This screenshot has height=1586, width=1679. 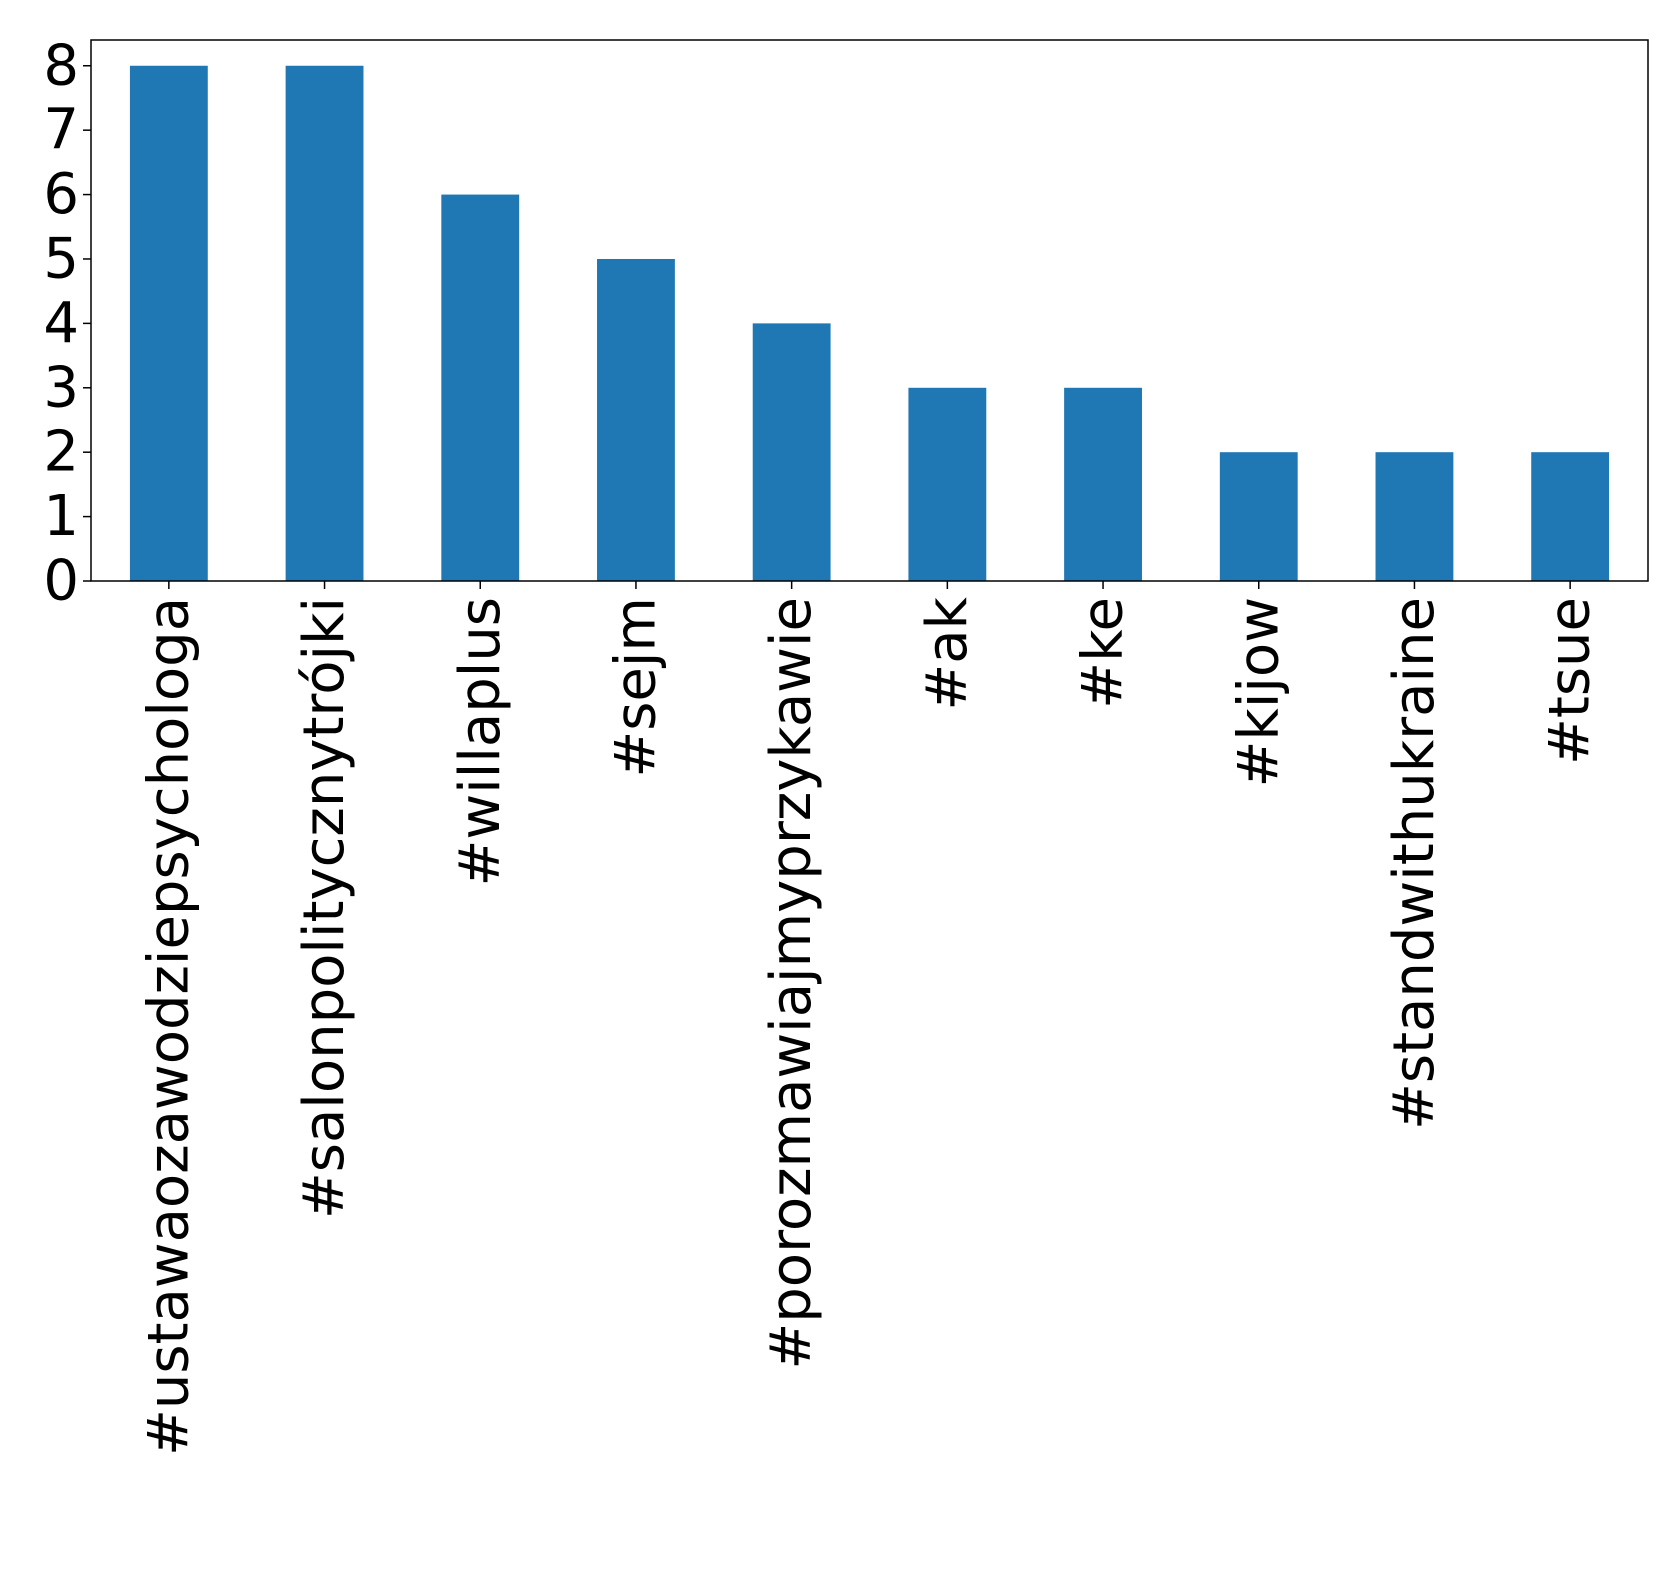 What do you see at coordinates (947, 653) in the screenshot?
I see `x-tick-label-5: #ak` at bounding box center [947, 653].